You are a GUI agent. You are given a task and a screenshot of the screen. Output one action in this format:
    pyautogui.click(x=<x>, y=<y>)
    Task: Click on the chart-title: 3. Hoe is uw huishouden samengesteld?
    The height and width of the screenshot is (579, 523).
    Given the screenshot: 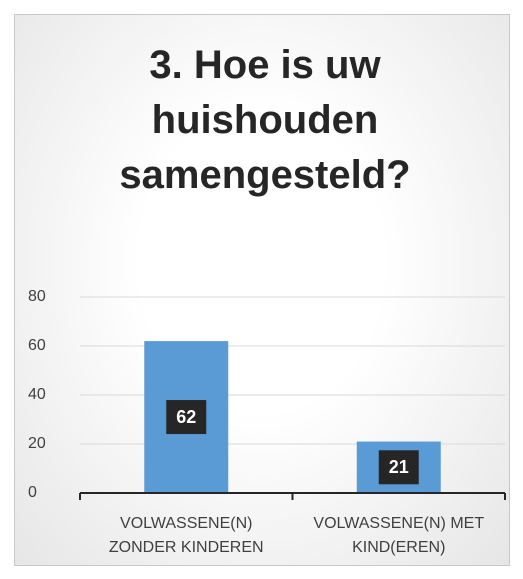 What is the action you would take?
    pyautogui.click(x=265, y=120)
    